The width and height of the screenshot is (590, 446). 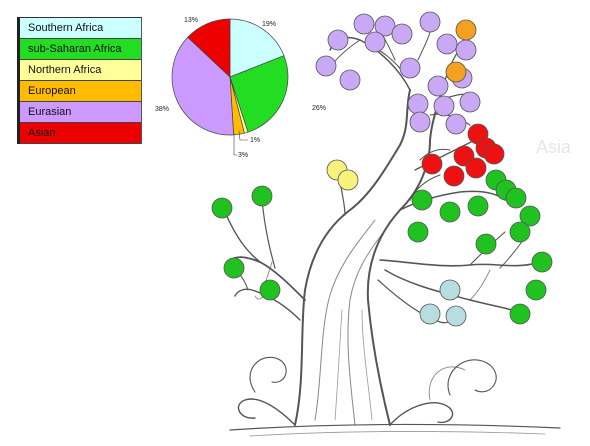 What do you see at coordinates (80, 133) in the screenshot?
I see `legend-item-asian: Asian` at bounding box center [80, 133].